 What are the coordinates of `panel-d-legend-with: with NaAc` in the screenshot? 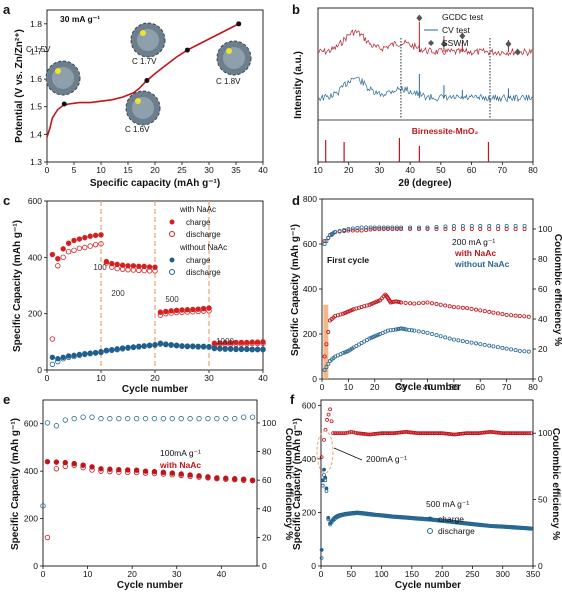 It's located at (475, 253).